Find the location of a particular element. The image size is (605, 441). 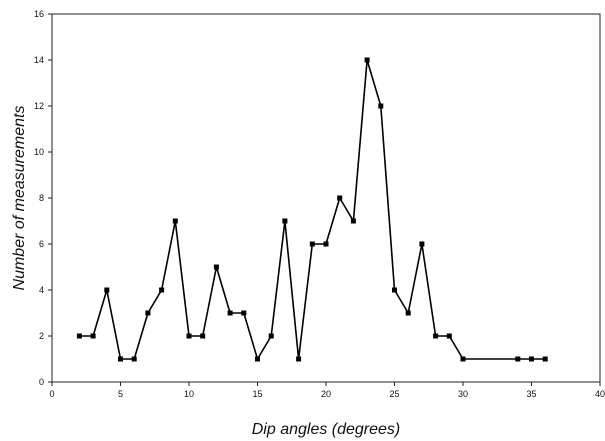

y-tick-label: 10 is located at coordinates (39, 152).